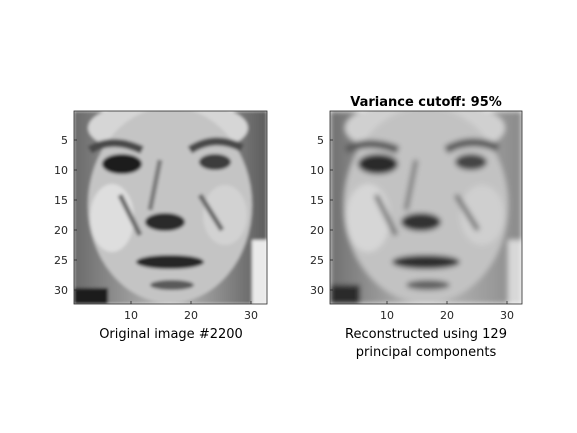 This screenshot has height=433, width=577. Describe the element at coordinates (426, 102) in the screenshot. I see `reconstructed-title: Variance cutoff: 95%` at that location.